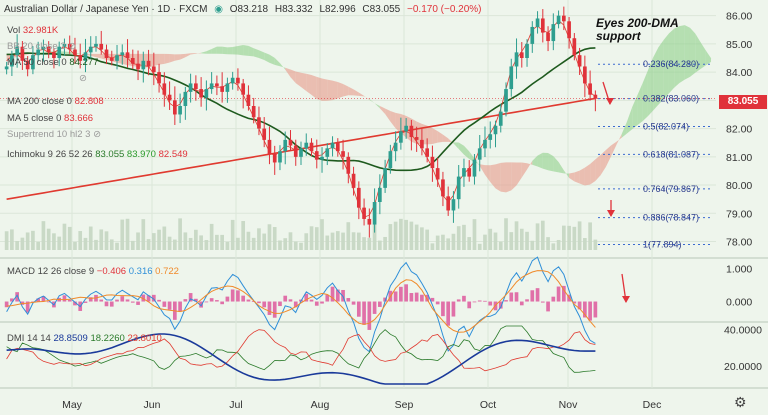  Describe the element at coordinates (97, 134) in the screenshot. I see `eye-off-icon-3: ⊘` at that location.